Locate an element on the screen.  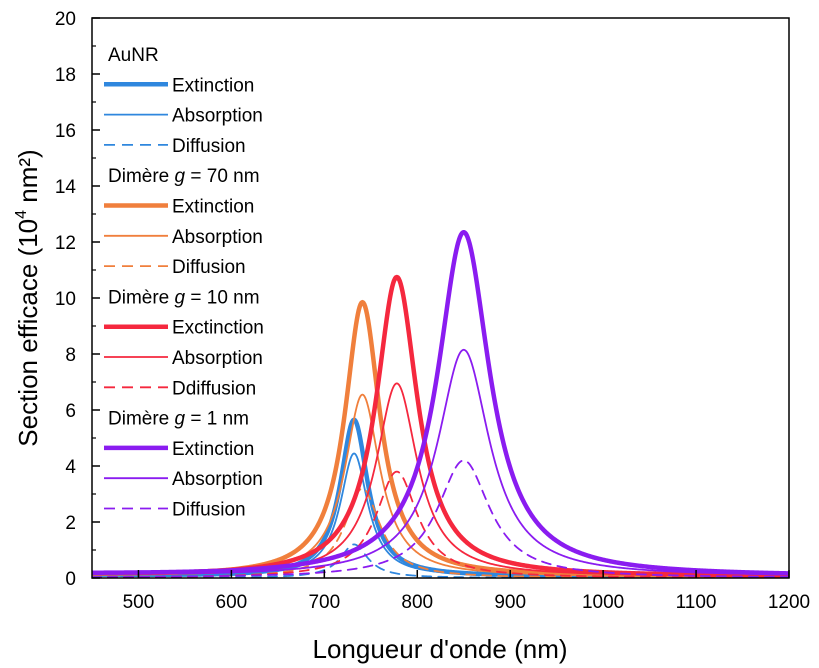
legend-group-title: Dimère g = 10 nm is located at coordinates (184, 297).